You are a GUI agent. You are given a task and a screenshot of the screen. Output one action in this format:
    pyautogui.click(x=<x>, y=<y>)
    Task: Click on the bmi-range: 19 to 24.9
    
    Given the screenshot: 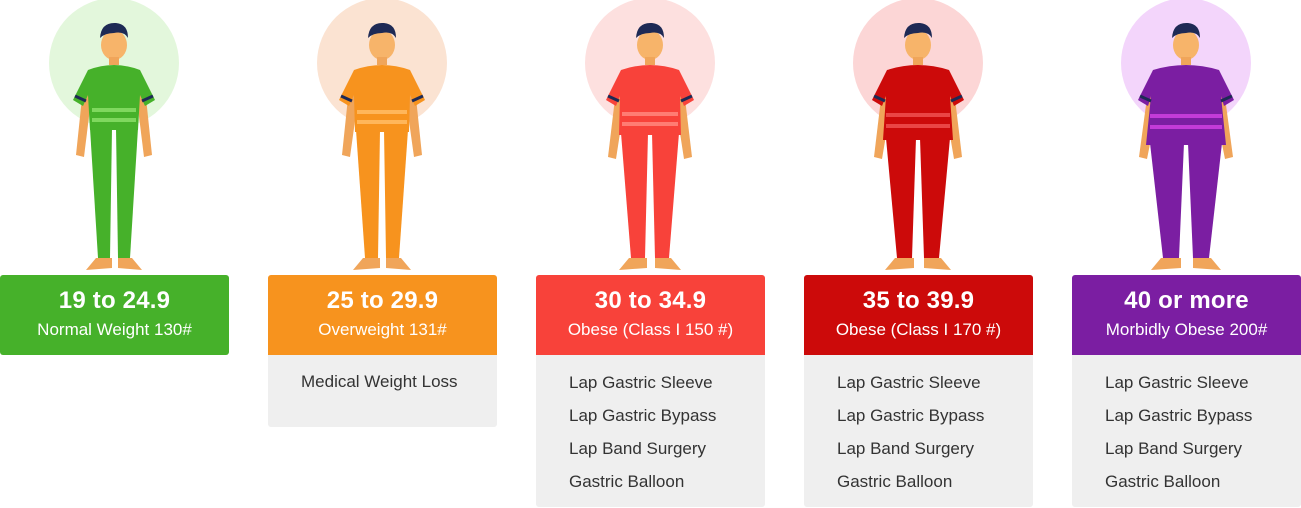 What is the action you would take?
    pyautogui.click(x=114, y=300)
    